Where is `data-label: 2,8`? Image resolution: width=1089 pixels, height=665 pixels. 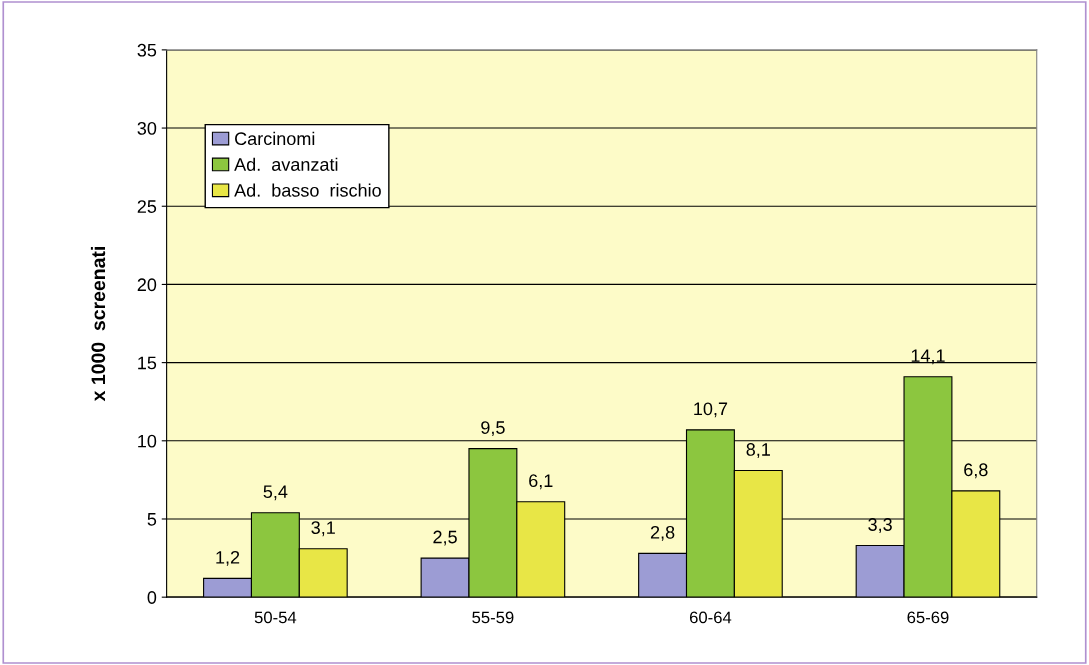
data-label: 2,8 is located at coordinates (662, 533).